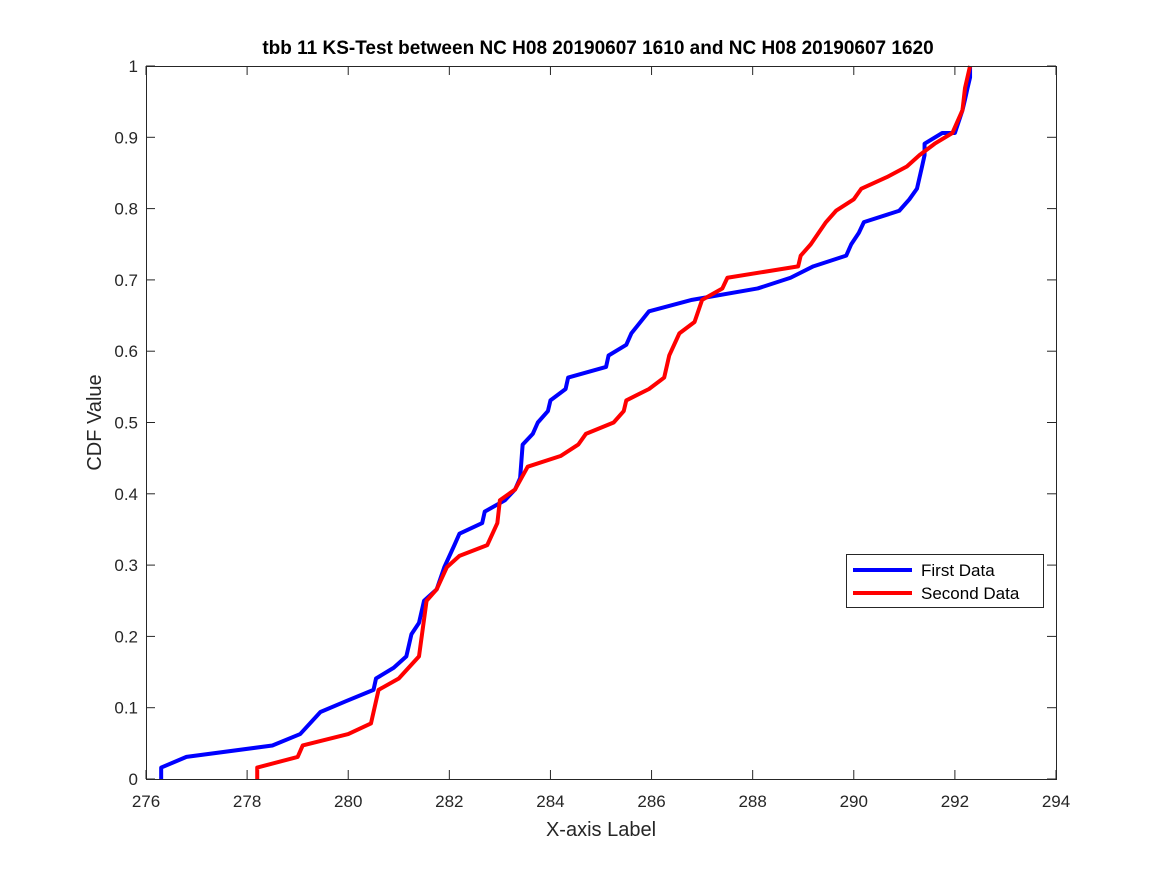 This screenshot has width=1167, height=875. Describe the element at coordinates (95, 422) in the screenshot. I see `y-axis-label: CDF Value` at that location.